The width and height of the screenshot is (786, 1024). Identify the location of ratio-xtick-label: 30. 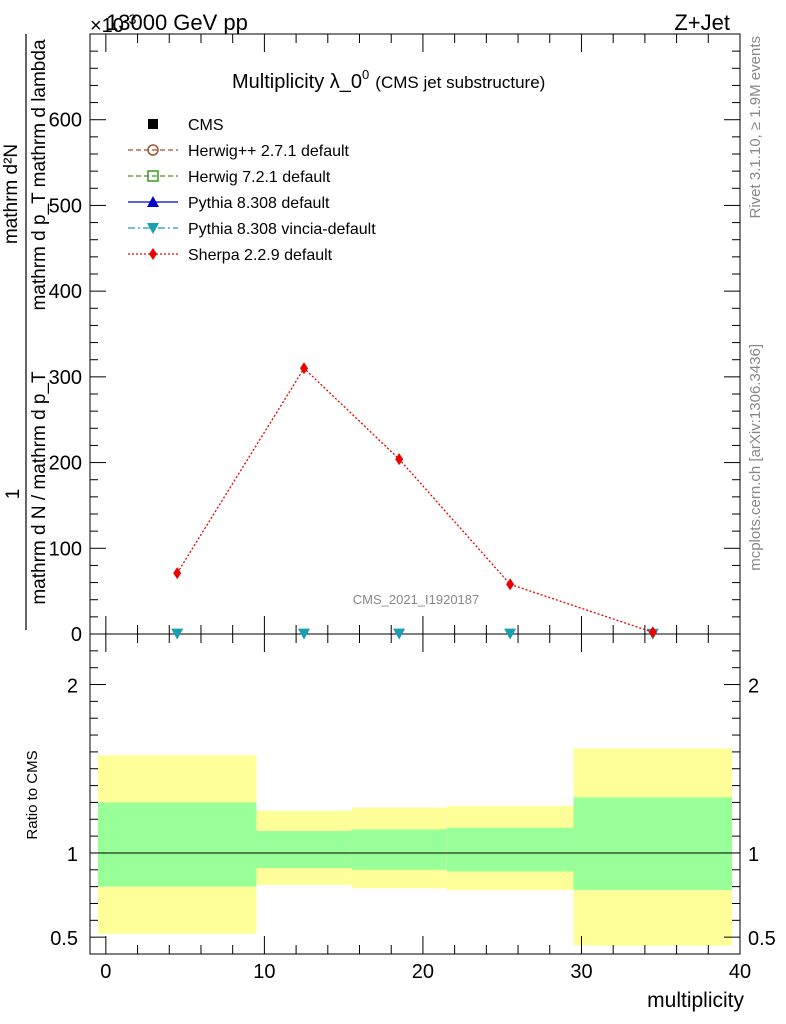
(581, 972).